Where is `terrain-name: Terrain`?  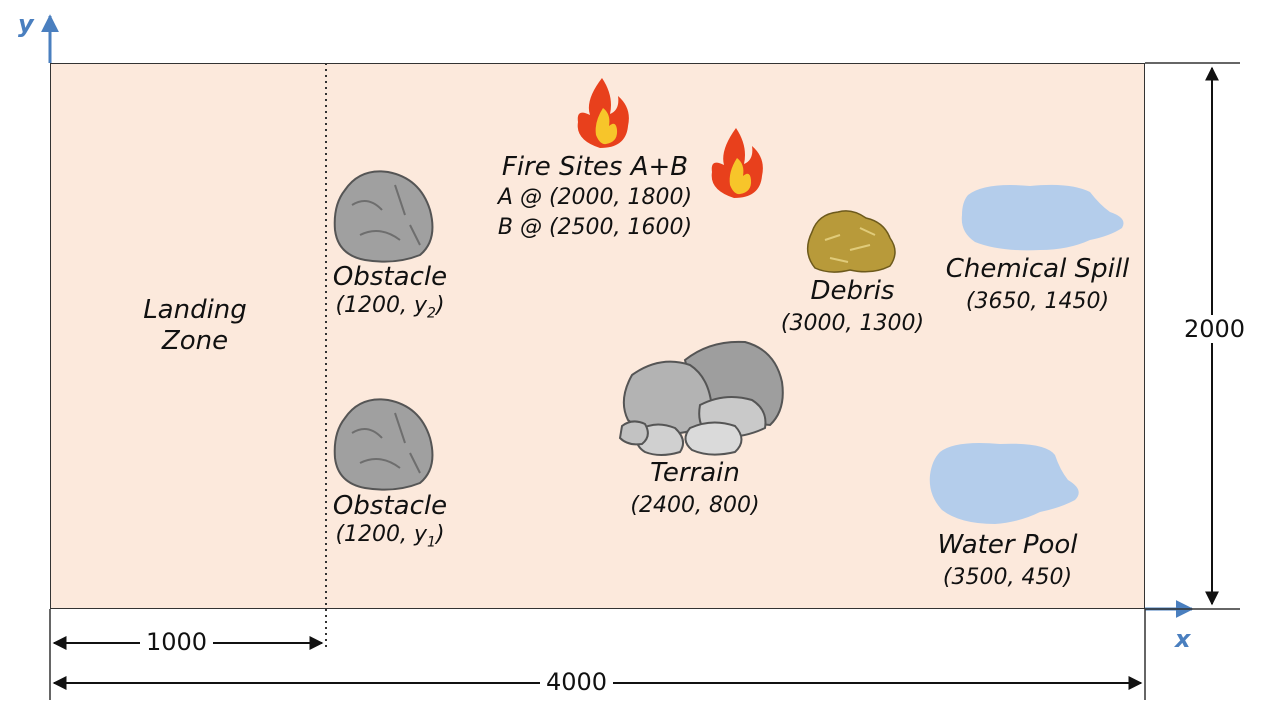 terrain-name: Terrain is located at coordinates (695, 473).